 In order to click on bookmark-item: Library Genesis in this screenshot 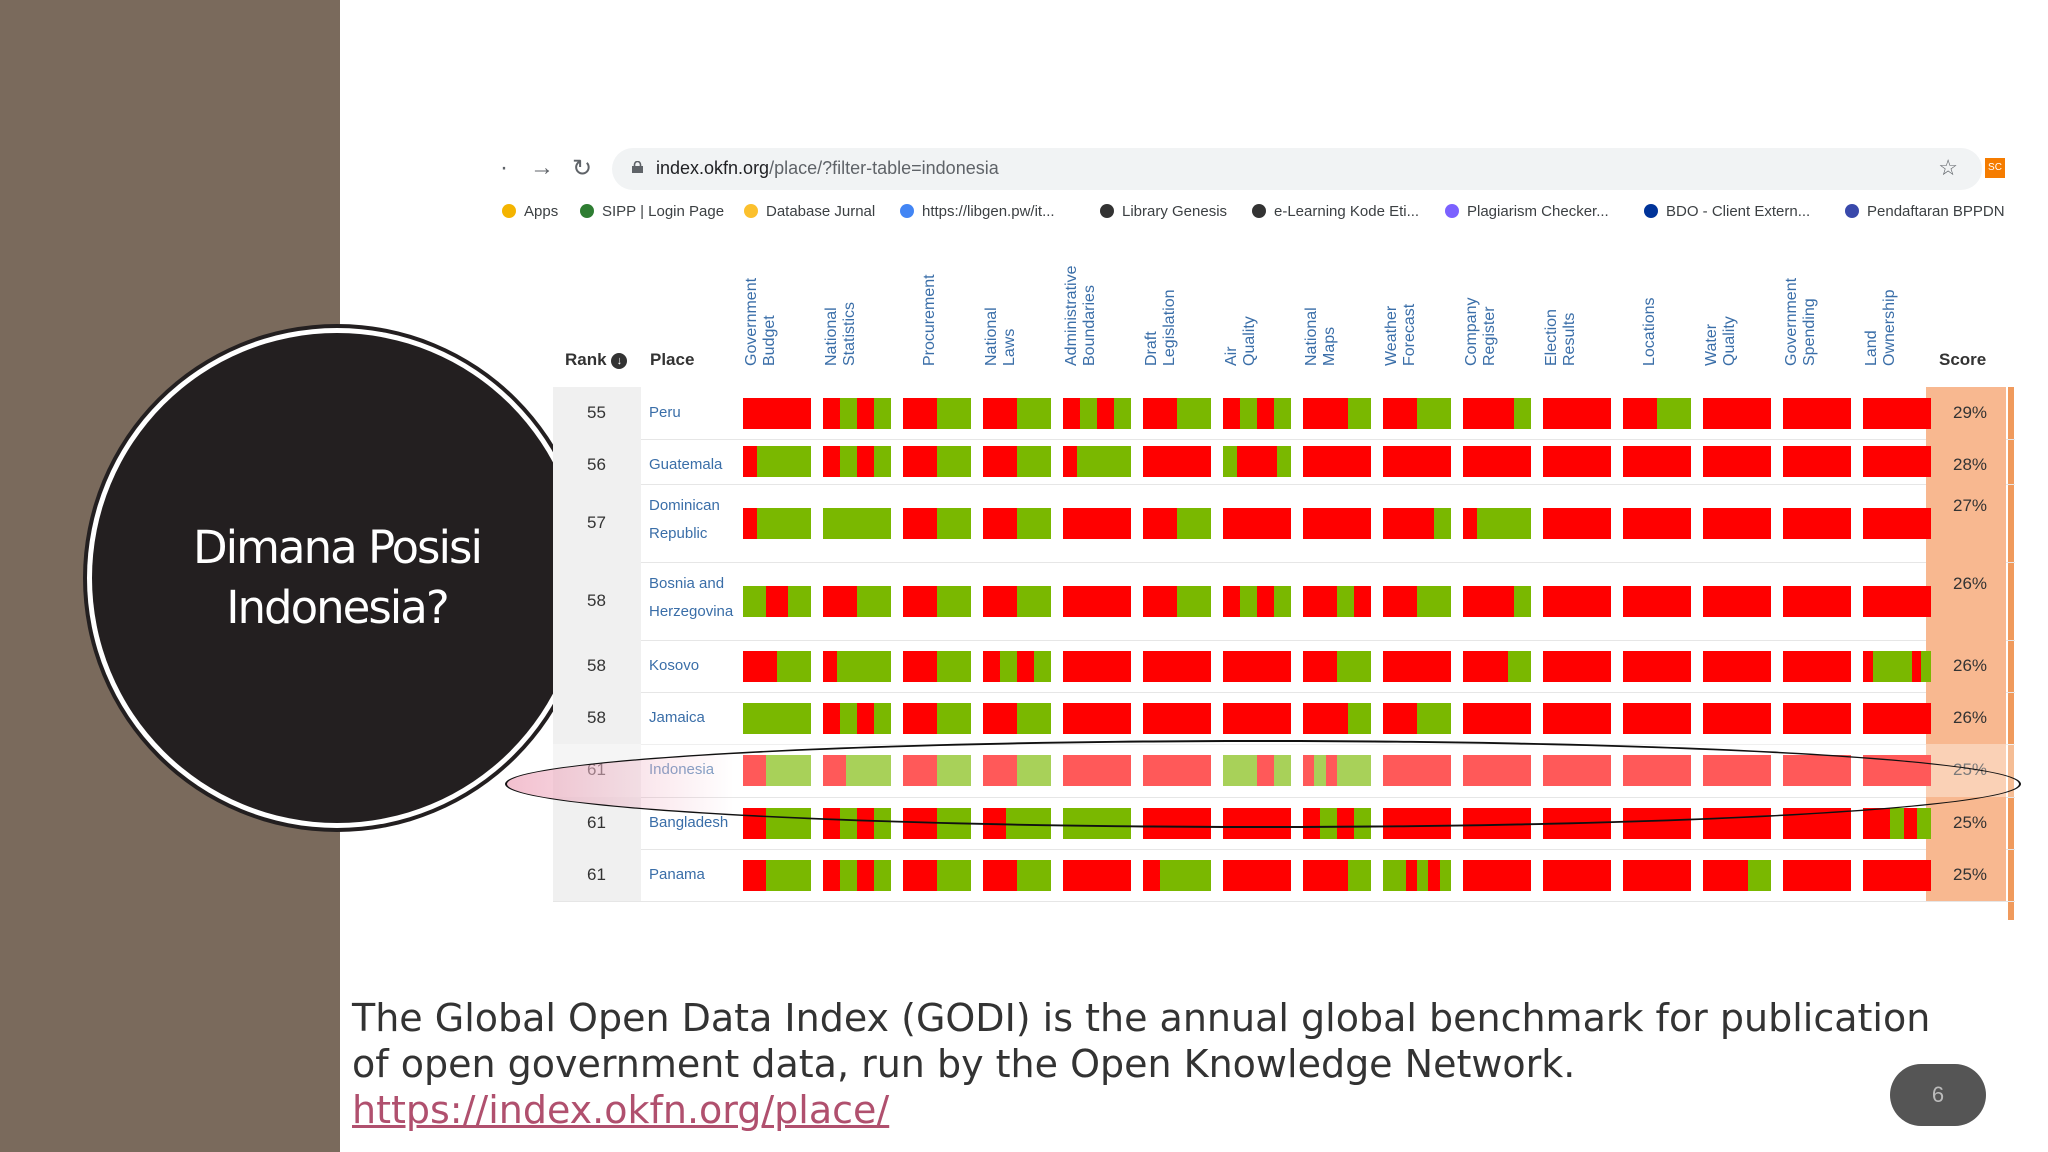, I will do `click(1163, 211)`.